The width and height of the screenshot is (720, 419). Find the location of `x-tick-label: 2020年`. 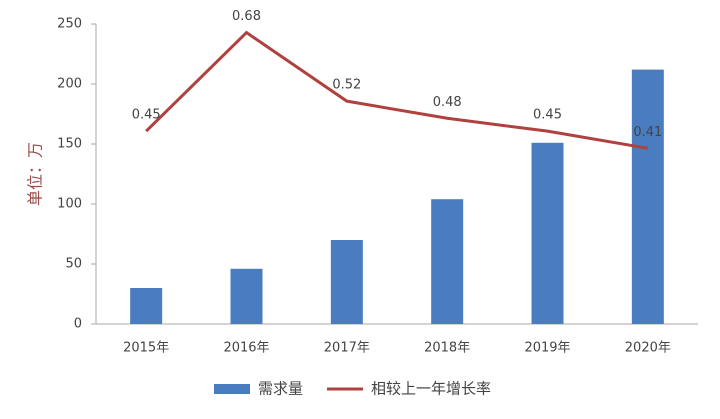

x-tick-label: 2020年 is located at coordinates (648, 348).